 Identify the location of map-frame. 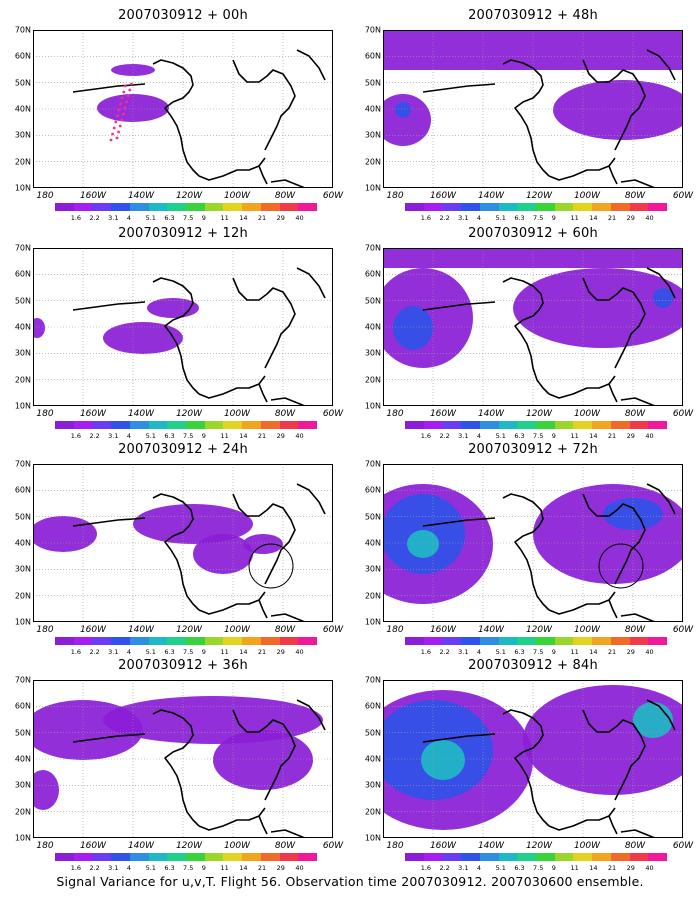
(533, 759).